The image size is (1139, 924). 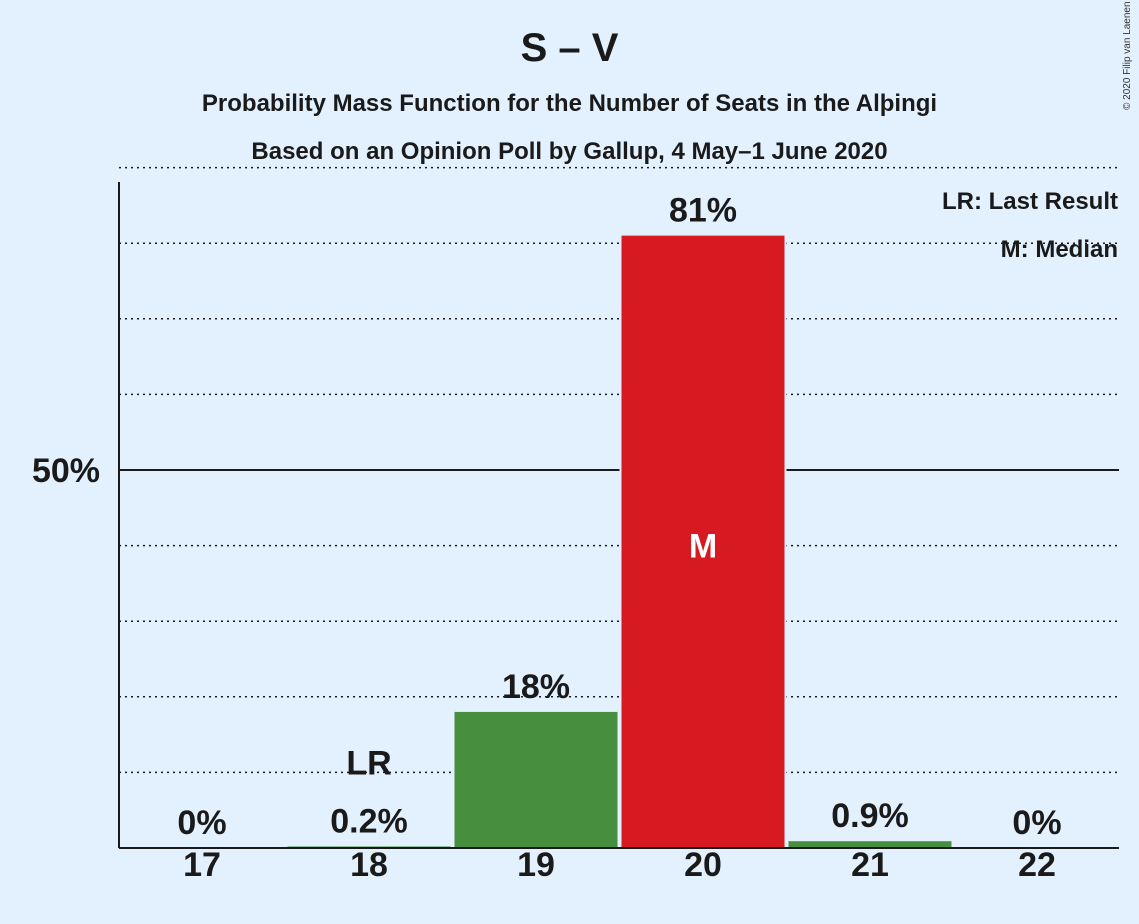 I want to click on bar-value-label: 18%, so click(x=536, y=687).